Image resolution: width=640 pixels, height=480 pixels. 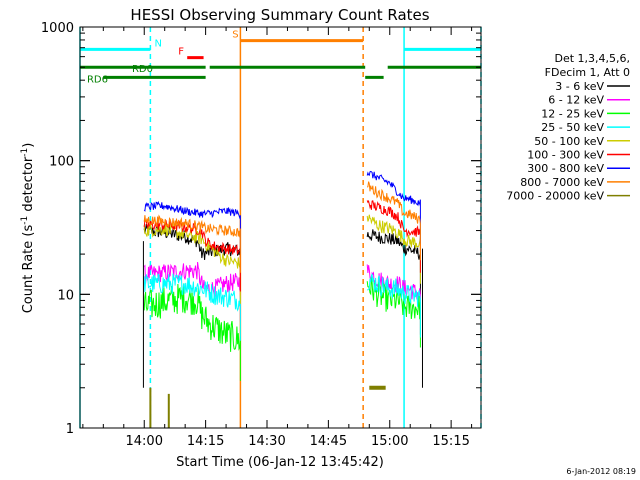 I want to click on footer-timestamp: 6-Jan-2012 08:19, so click(x=601, y=471).